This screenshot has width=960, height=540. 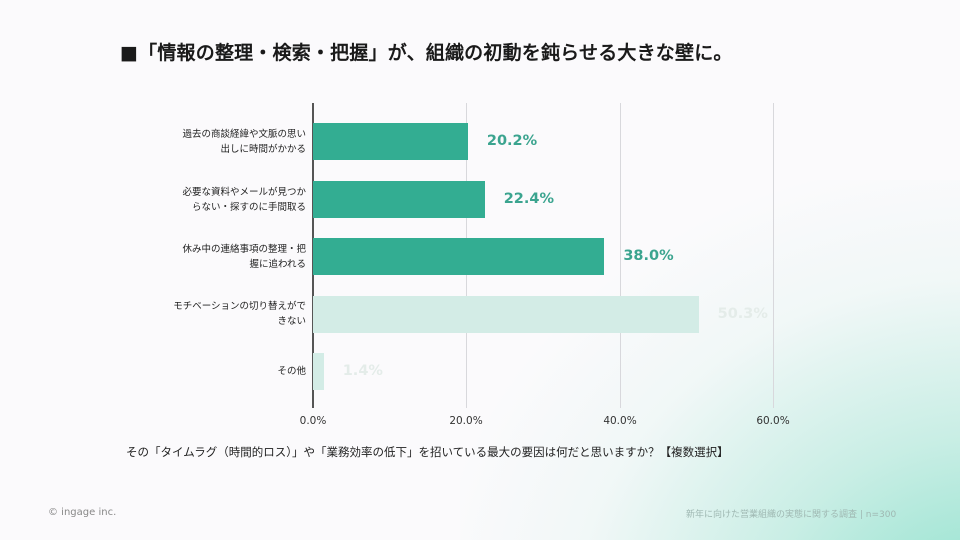 What do you see at coordinates (773, 421) in the screenshot?
I see `x-tick: 60.0%` at bounding box center [773, 421].